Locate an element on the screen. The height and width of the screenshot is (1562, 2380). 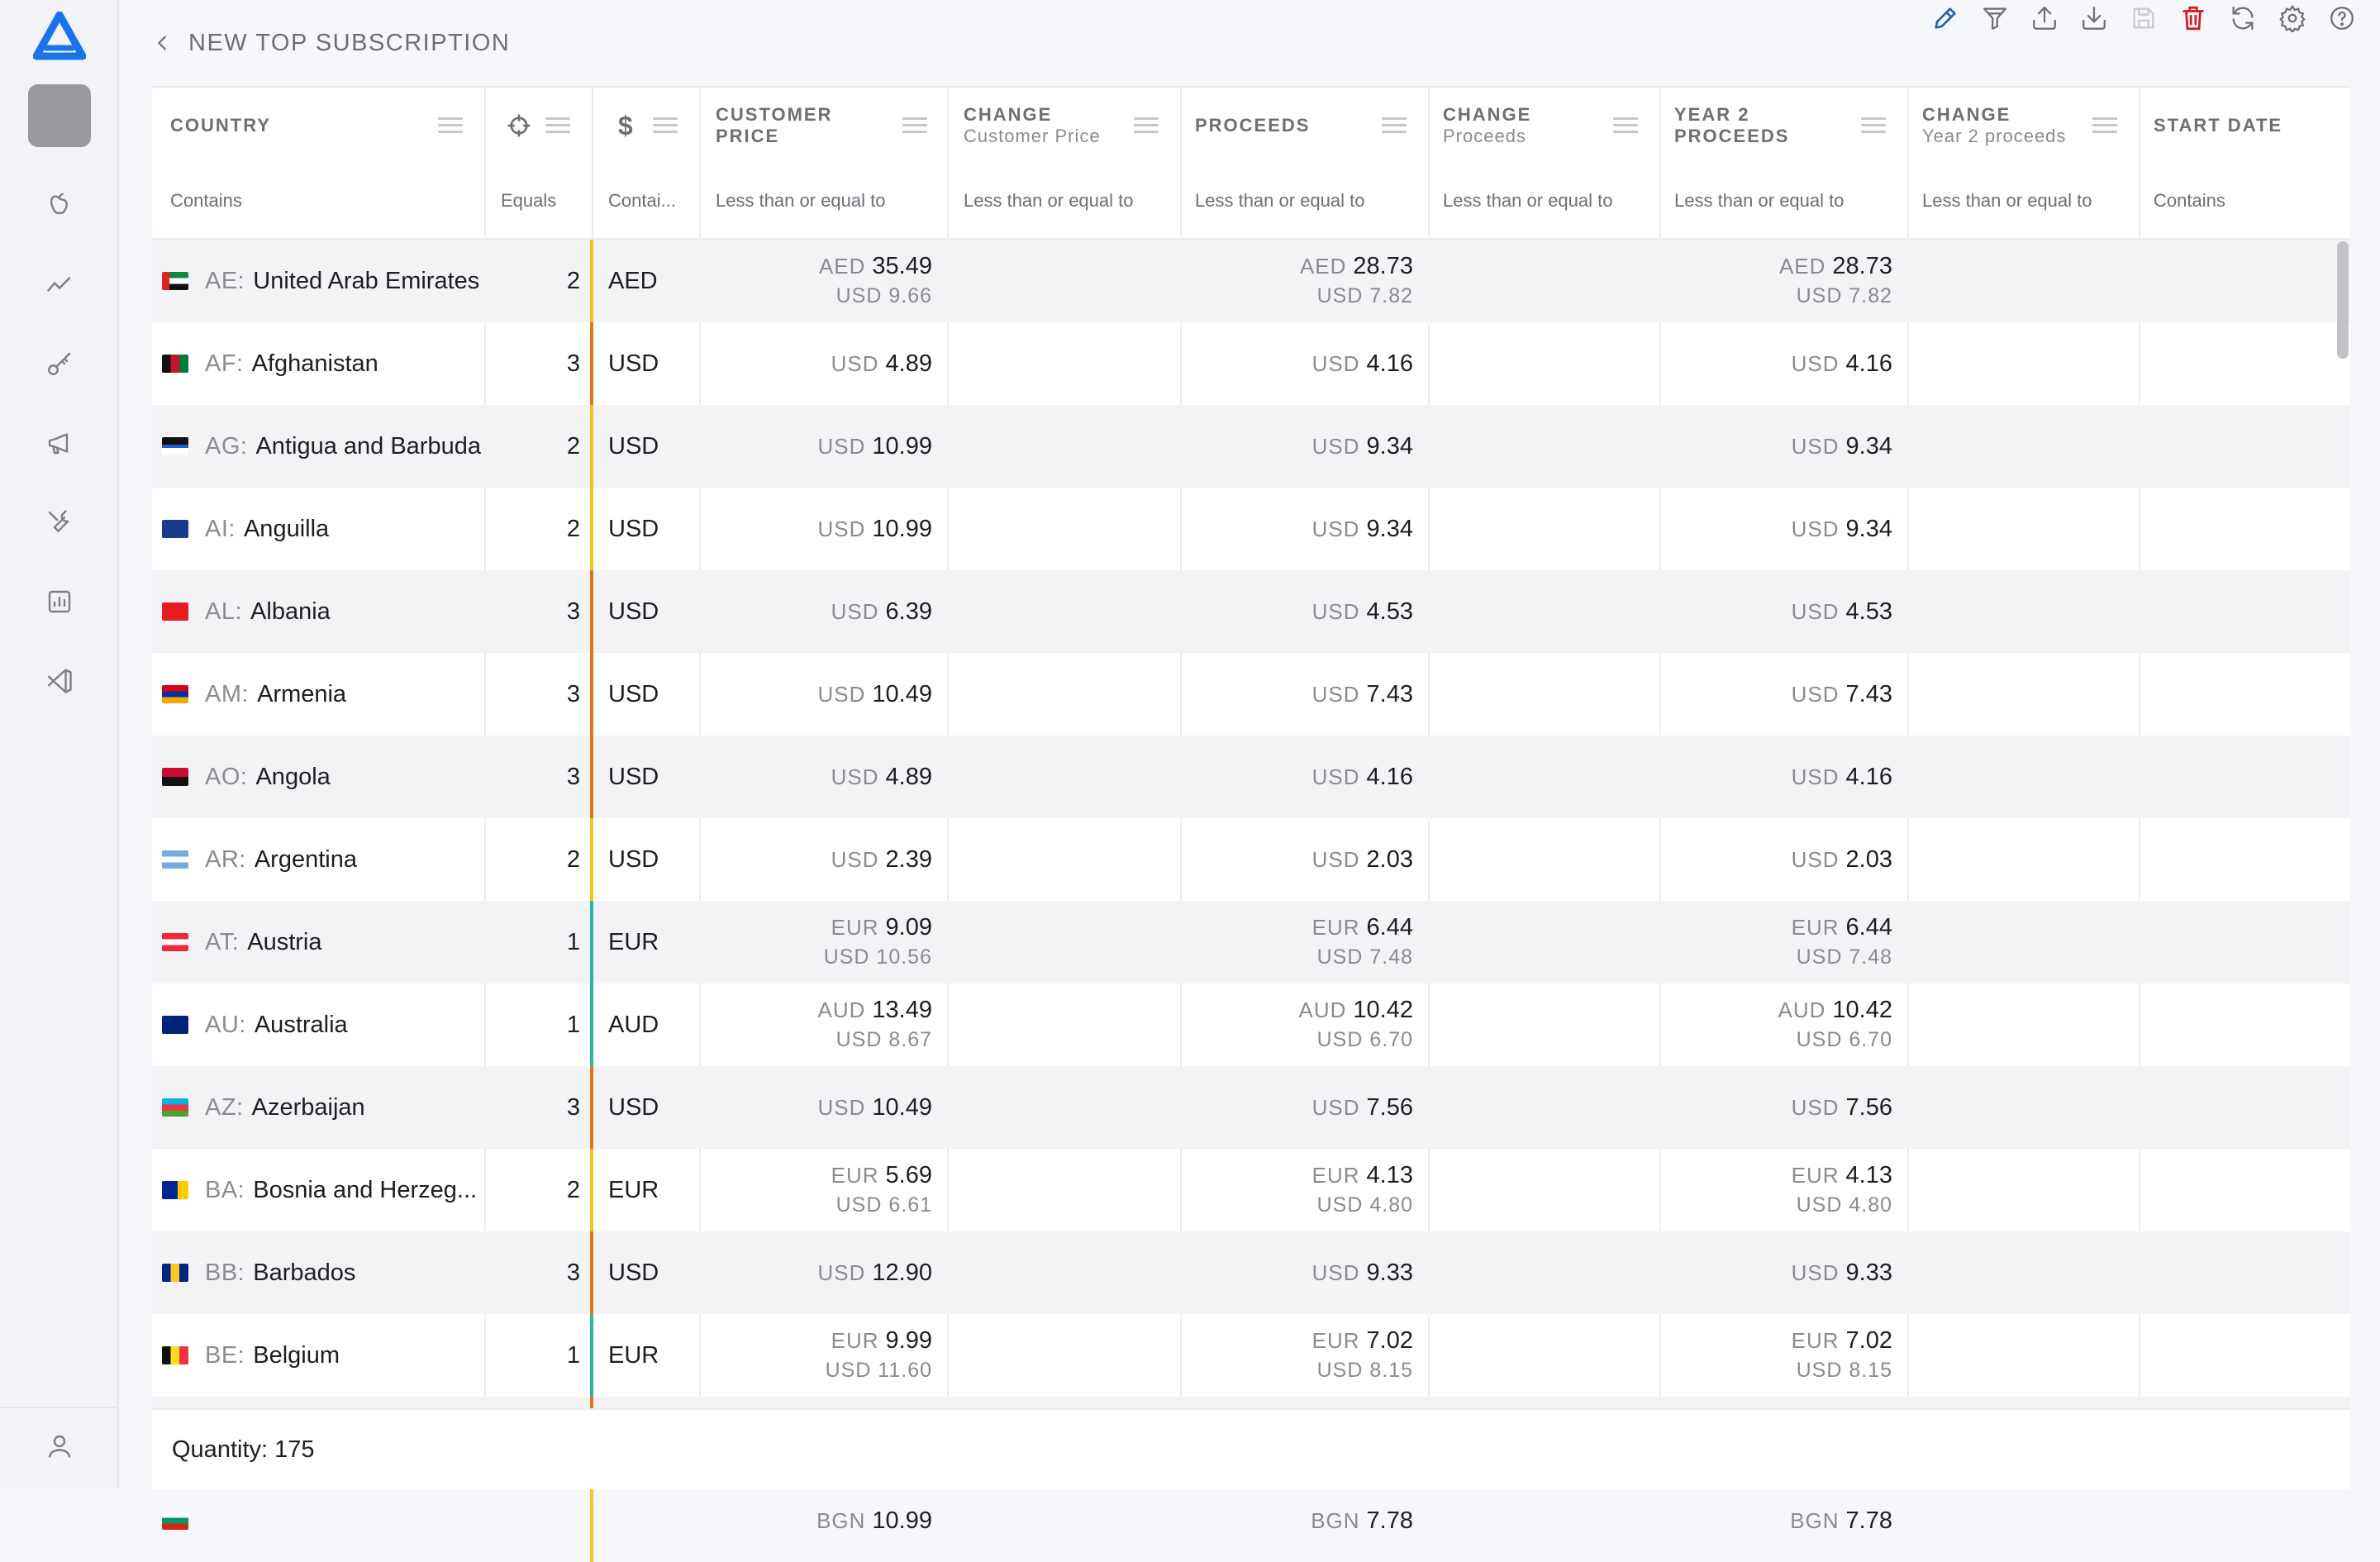
country-cell: AO: Angola is located at coordinates (323, 777).